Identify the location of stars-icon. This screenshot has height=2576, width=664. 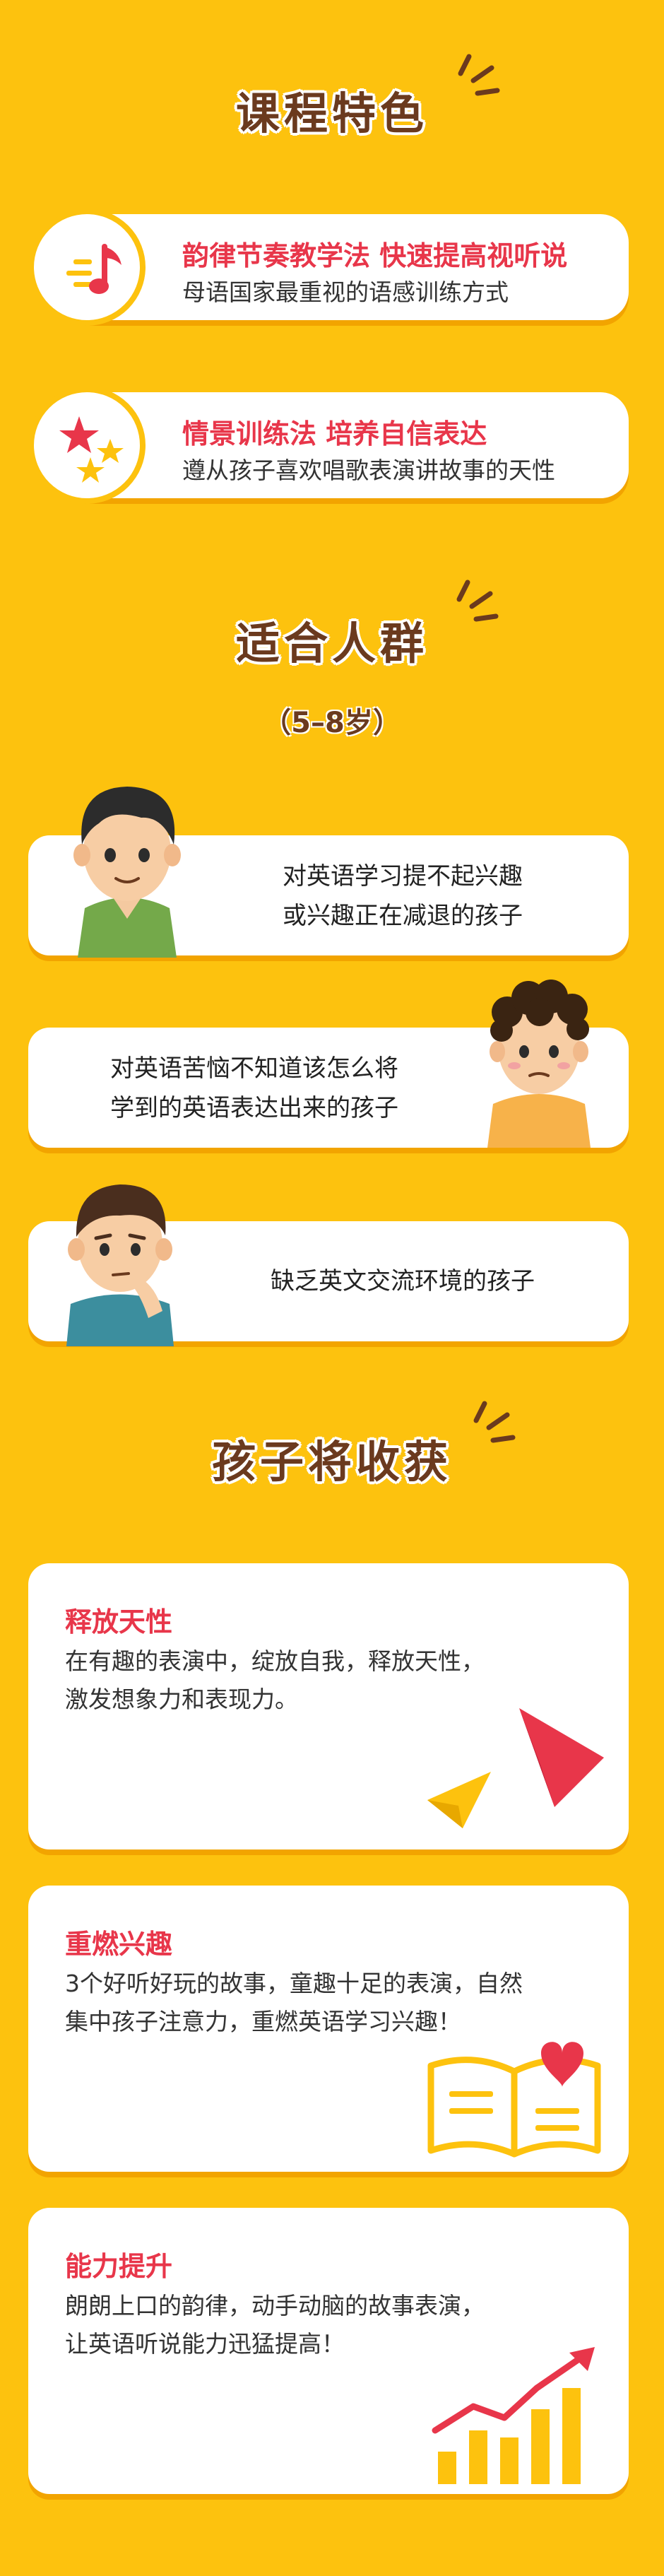
(92, 449).